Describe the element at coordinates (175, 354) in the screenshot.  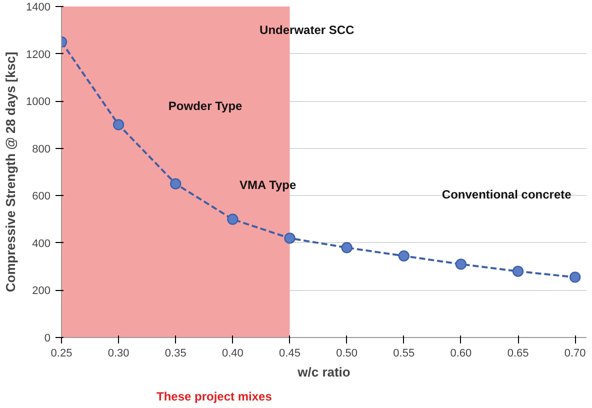
I see `x-tick-label: 0.35` at that location.